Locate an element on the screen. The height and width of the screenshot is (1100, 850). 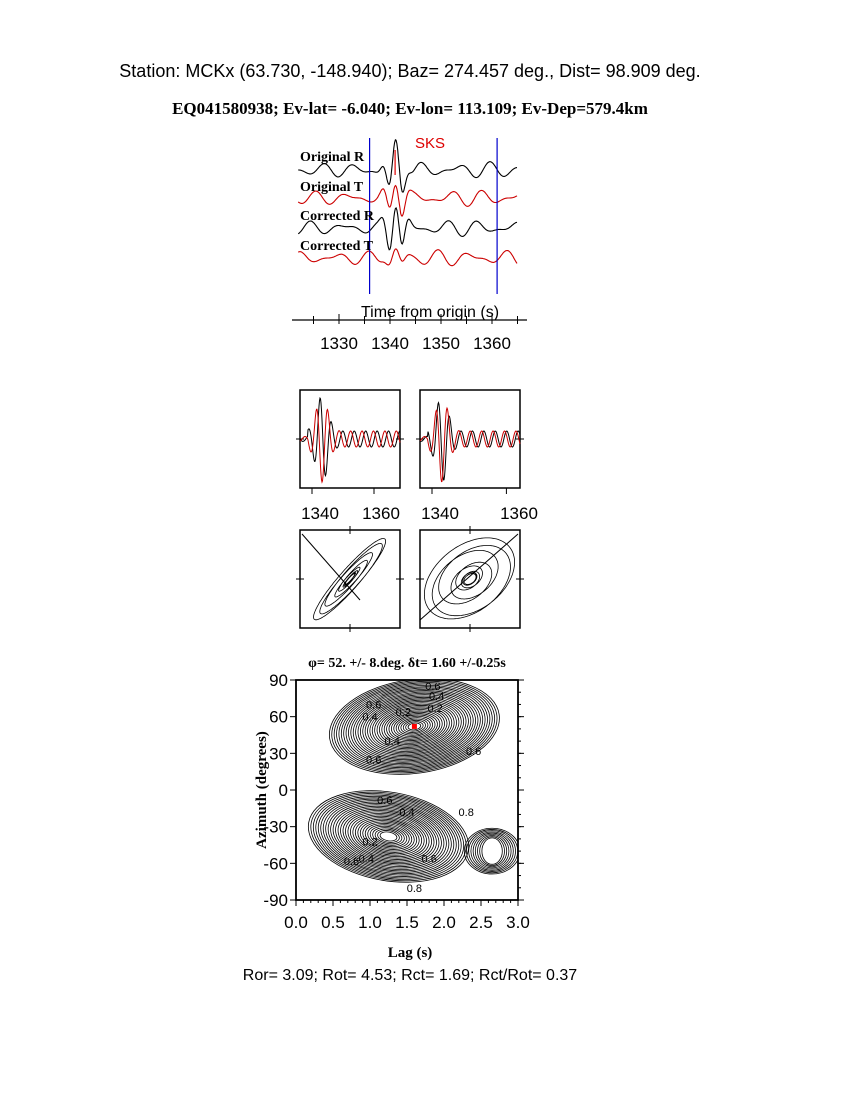
trace-panel is located at coordinates (407, 216).